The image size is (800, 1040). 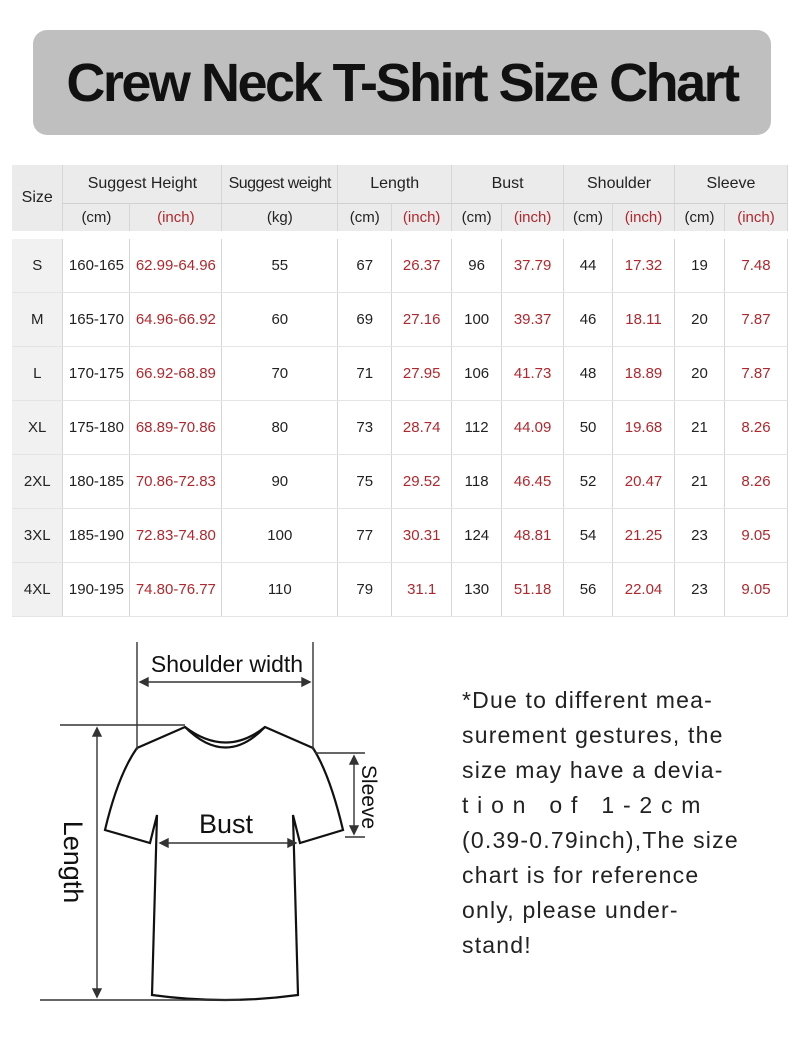 What do you see at coordinates (731, 184) in the screenshot?
I see `header-sleeve: Sleeve` at bounding box center [731, 184].